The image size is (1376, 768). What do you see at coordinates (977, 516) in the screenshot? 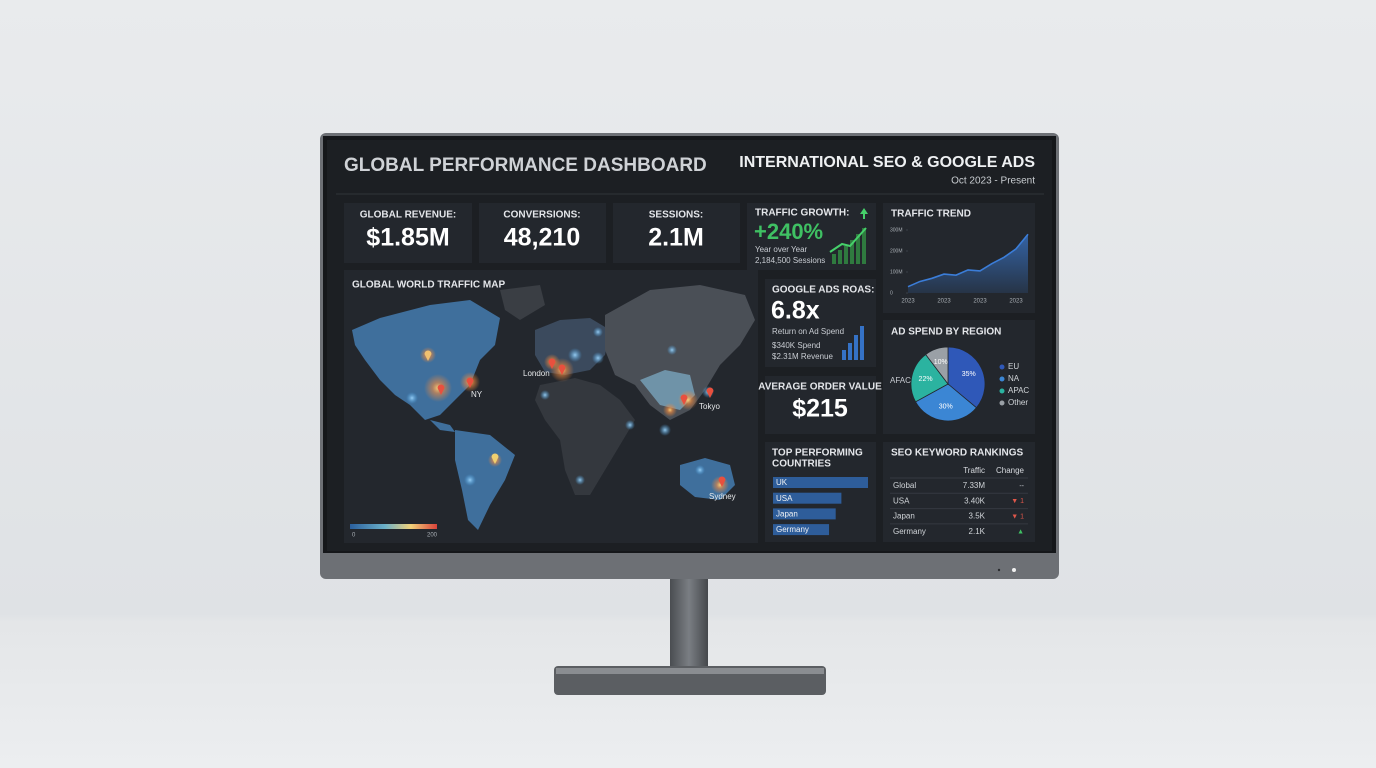
I see `row-traffic: 3.5K` at bounding box center [977, 516].